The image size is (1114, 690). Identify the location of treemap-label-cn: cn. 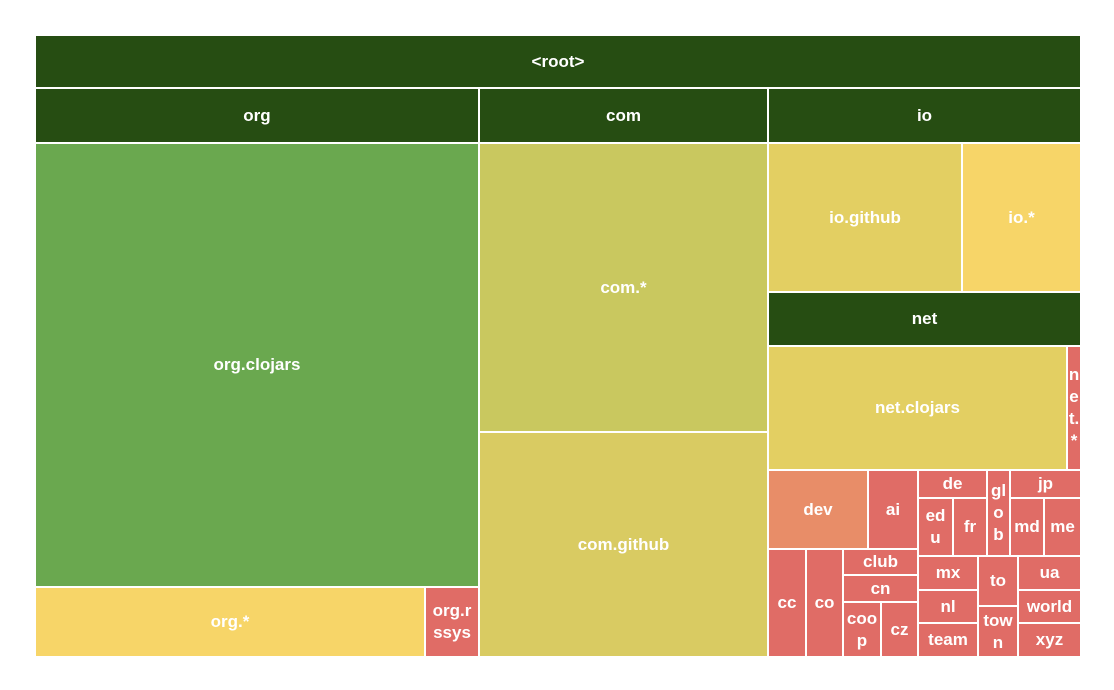
(880, 588).